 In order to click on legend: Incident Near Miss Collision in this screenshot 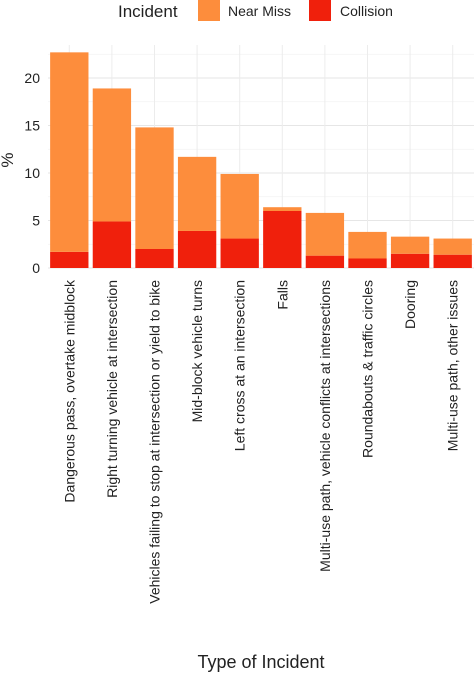, I will do `click(255, 10)`.